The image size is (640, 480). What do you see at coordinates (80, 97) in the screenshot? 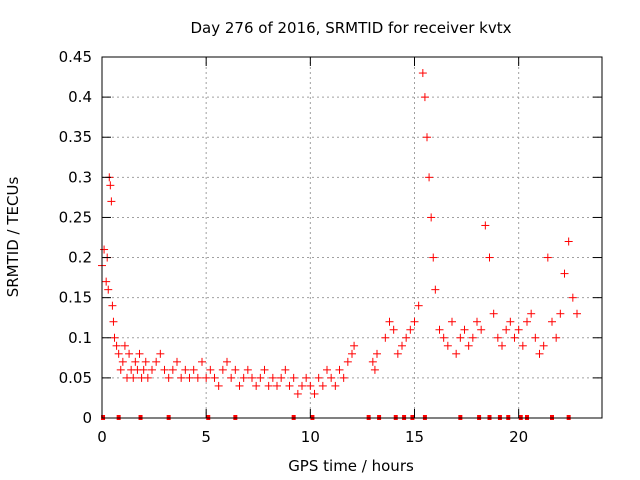
I see `y-tick-label: 0.4` at bounding box center [80, 97].